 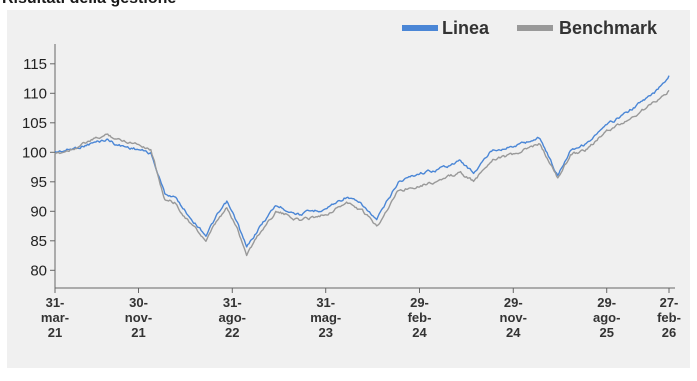 I want to click on legend-label-benchmark: Benchmark, so click(x=608, y=28).